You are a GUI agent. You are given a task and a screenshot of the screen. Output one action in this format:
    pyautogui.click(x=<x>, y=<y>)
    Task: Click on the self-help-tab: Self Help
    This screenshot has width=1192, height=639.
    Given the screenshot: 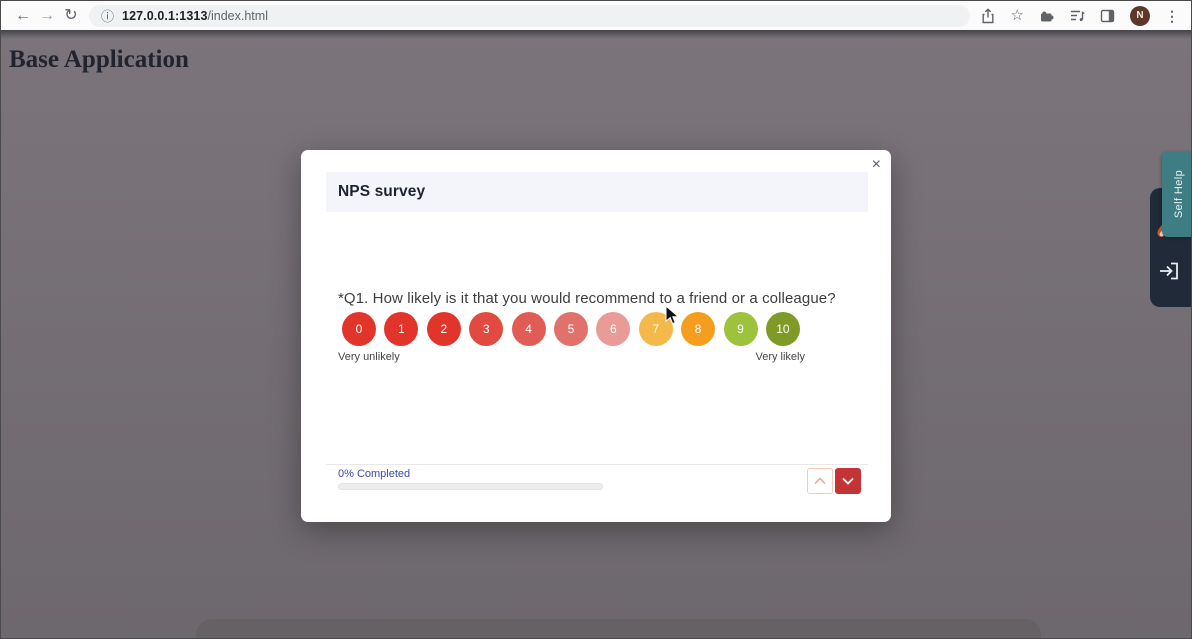 What is the action you would take?
    pyautogui.click(x=1176, y=194)
    